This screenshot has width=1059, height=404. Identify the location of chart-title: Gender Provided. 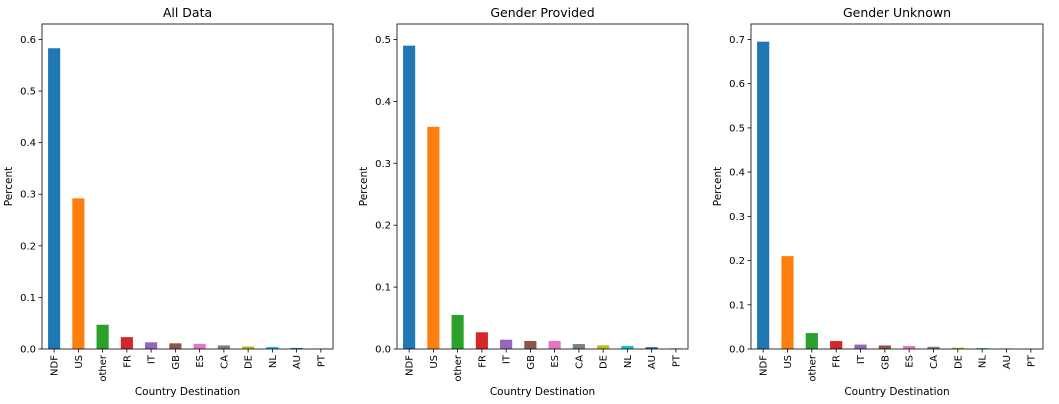
(542, 12).